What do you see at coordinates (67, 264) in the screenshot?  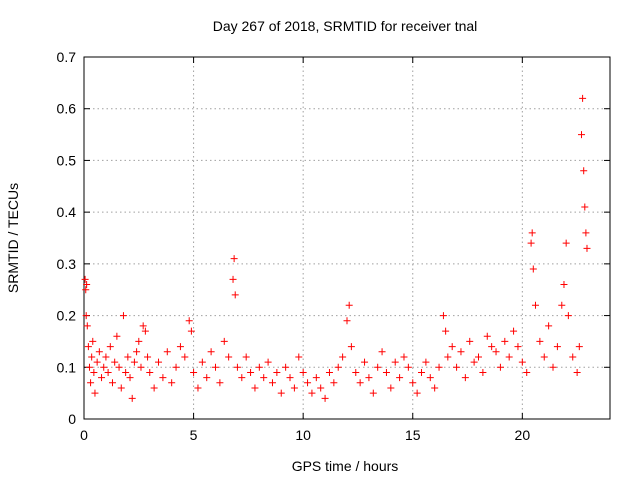 I see `y-tick-label: 0.3` at bounding box center [67, 264].